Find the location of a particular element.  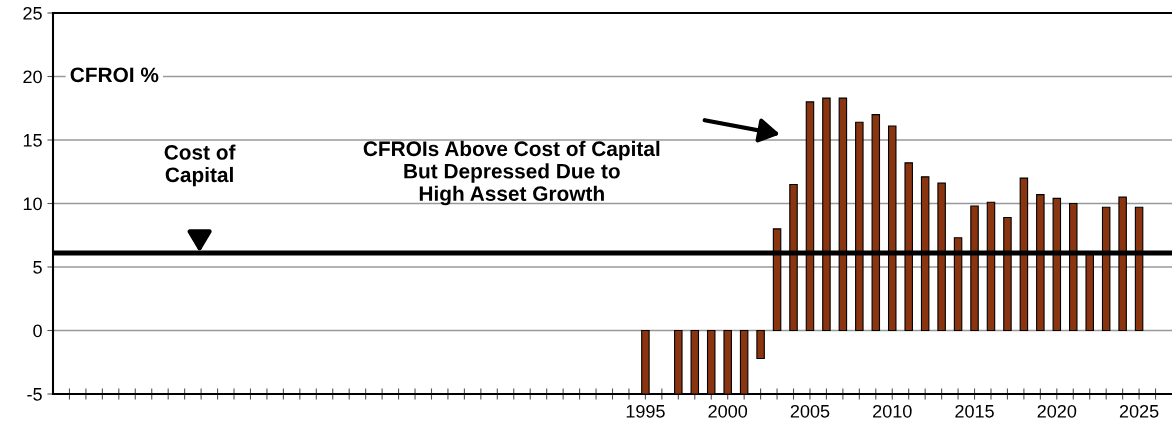

y-tick-label: 0 is located at coordinates (37, 331).